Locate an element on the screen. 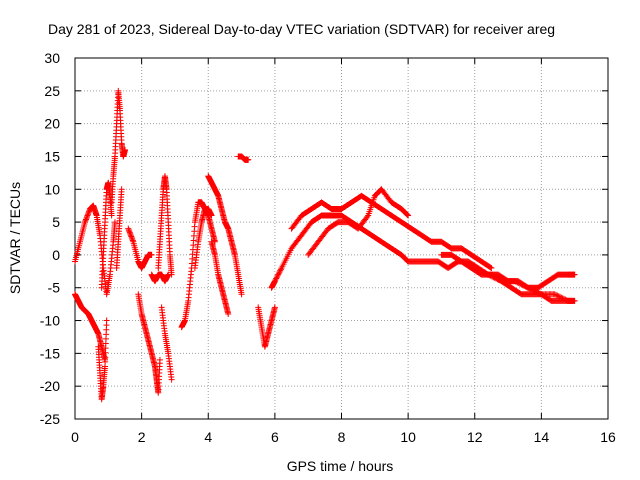 This screenshot has height=480, width=640. x-tick-label: 4 is located at coordinates (208, 437).